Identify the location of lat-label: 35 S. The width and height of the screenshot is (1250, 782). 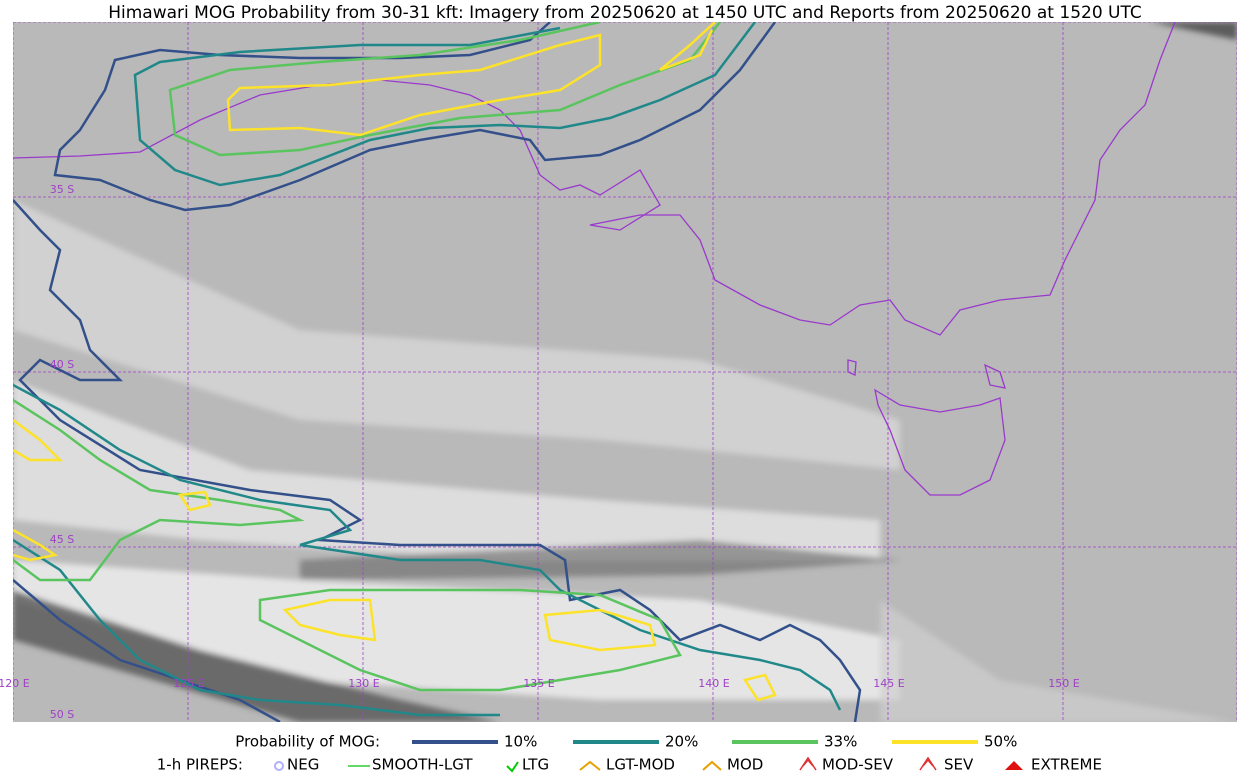
(62, 189).